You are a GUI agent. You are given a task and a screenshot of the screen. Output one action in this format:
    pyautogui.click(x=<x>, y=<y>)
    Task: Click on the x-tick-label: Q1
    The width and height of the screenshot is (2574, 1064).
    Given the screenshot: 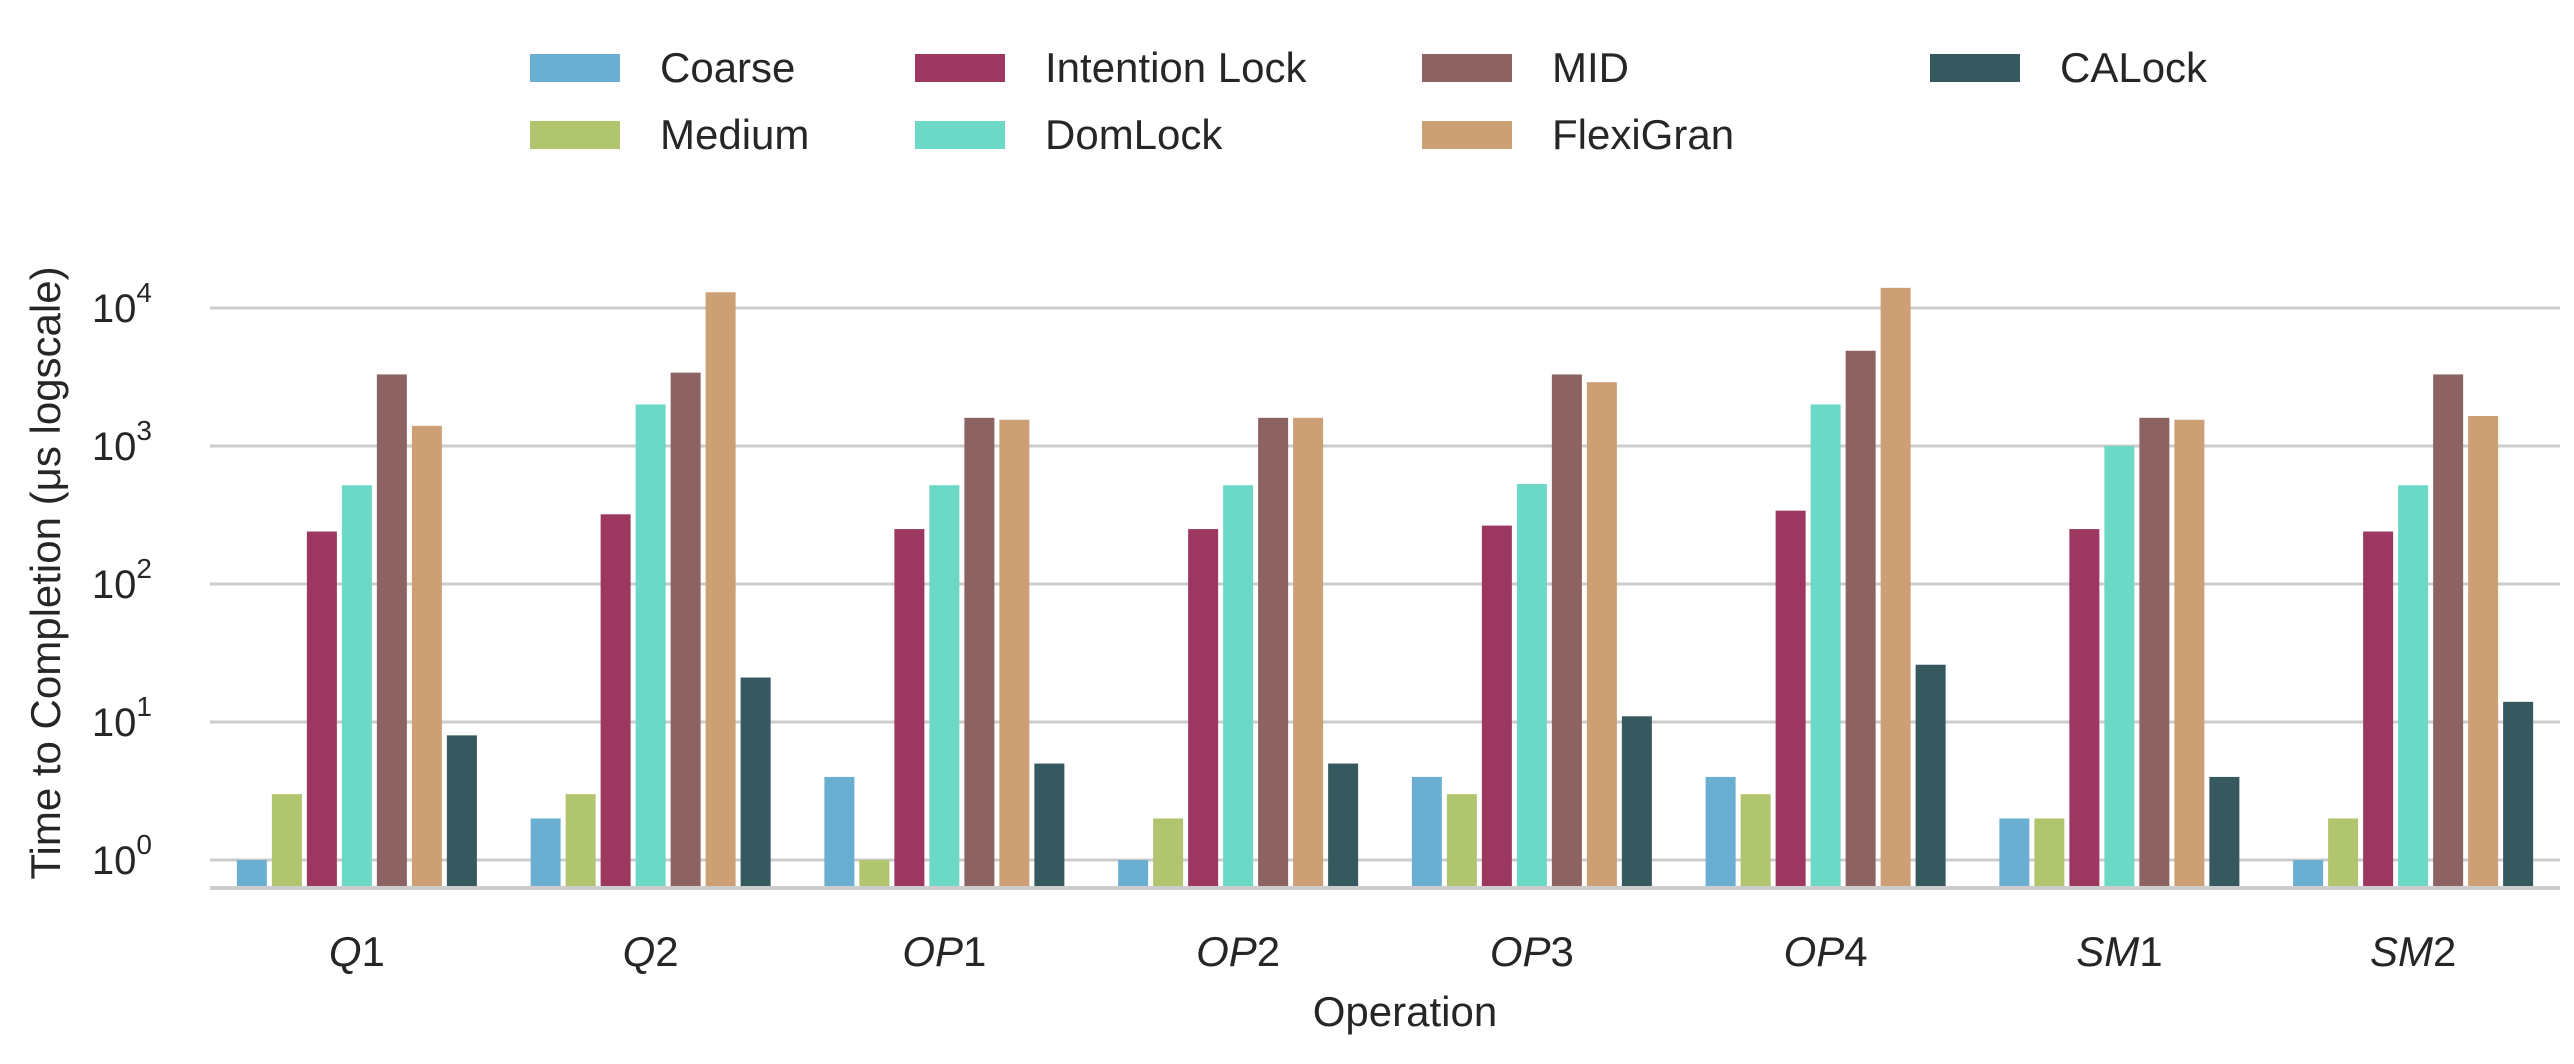 What is the action you would take?
    pyautogui.click(x=357, y=951)
    